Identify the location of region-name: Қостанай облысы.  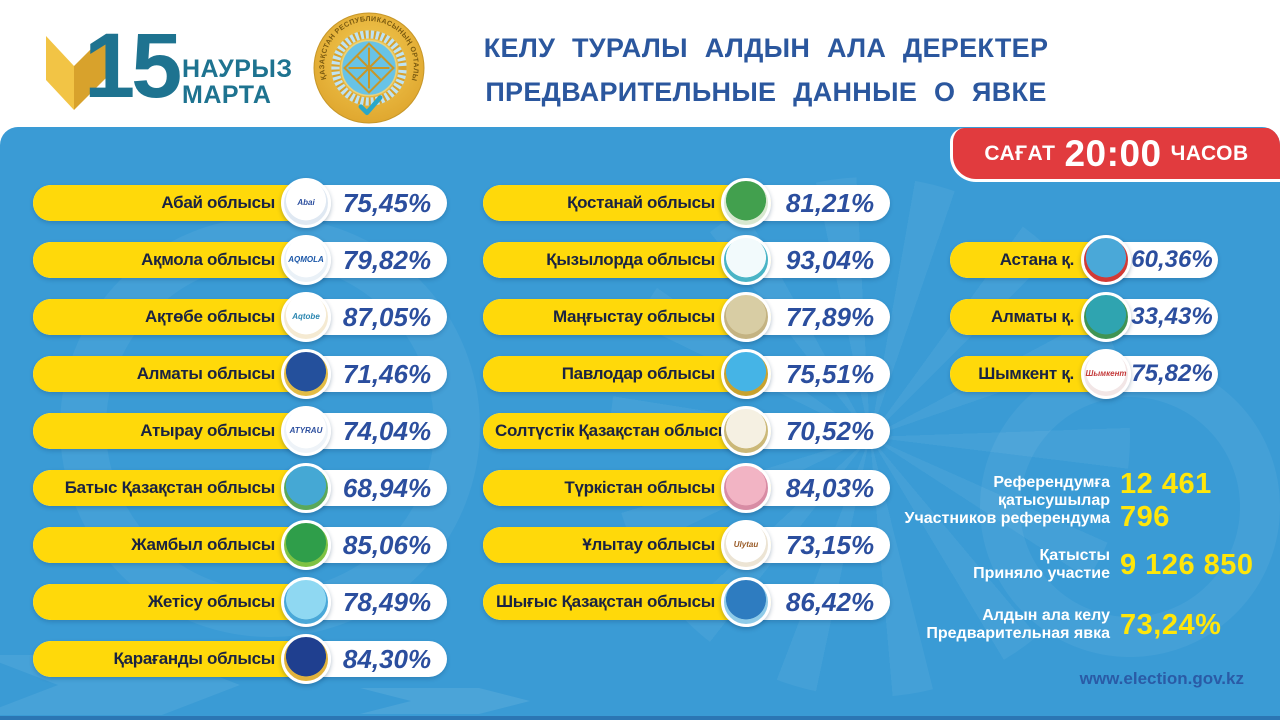
(641, 202).